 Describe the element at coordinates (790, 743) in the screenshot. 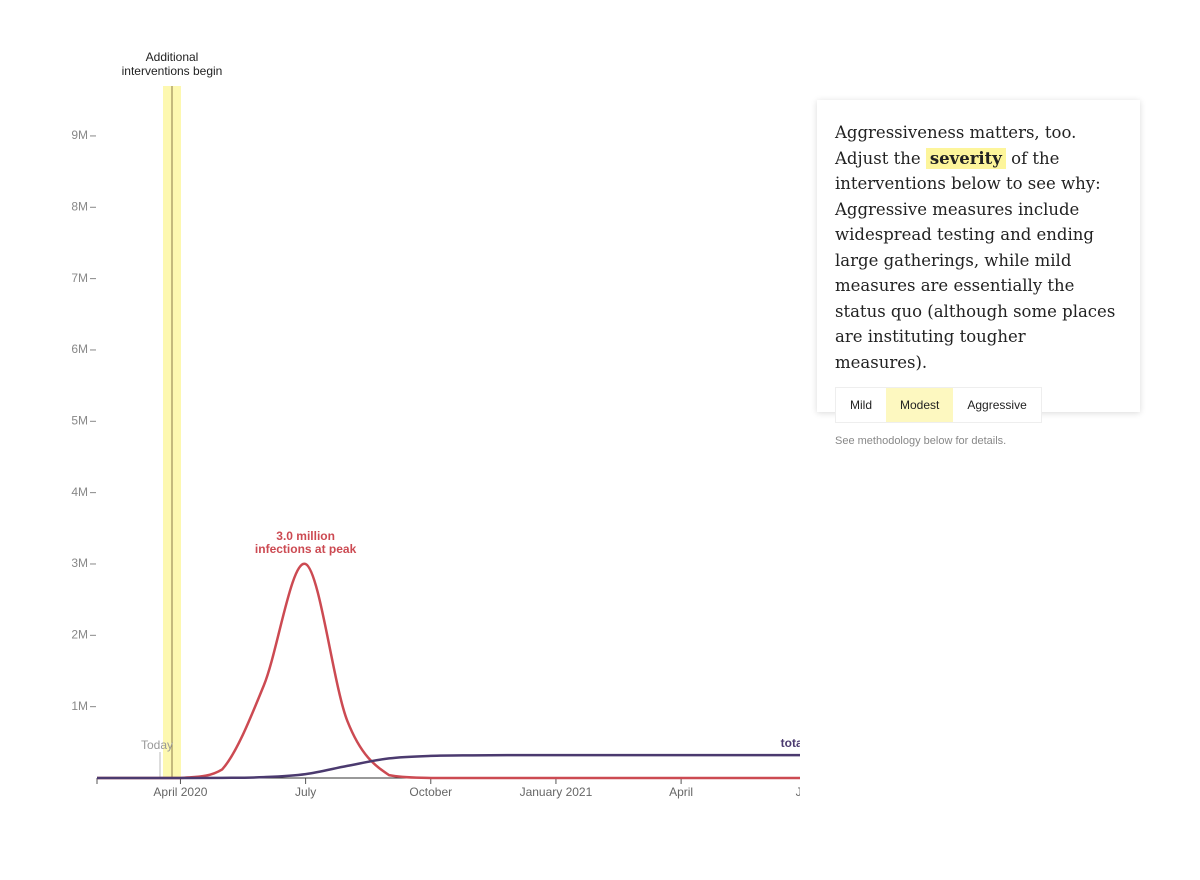

I see `deaths-label: total deaths` at that location.